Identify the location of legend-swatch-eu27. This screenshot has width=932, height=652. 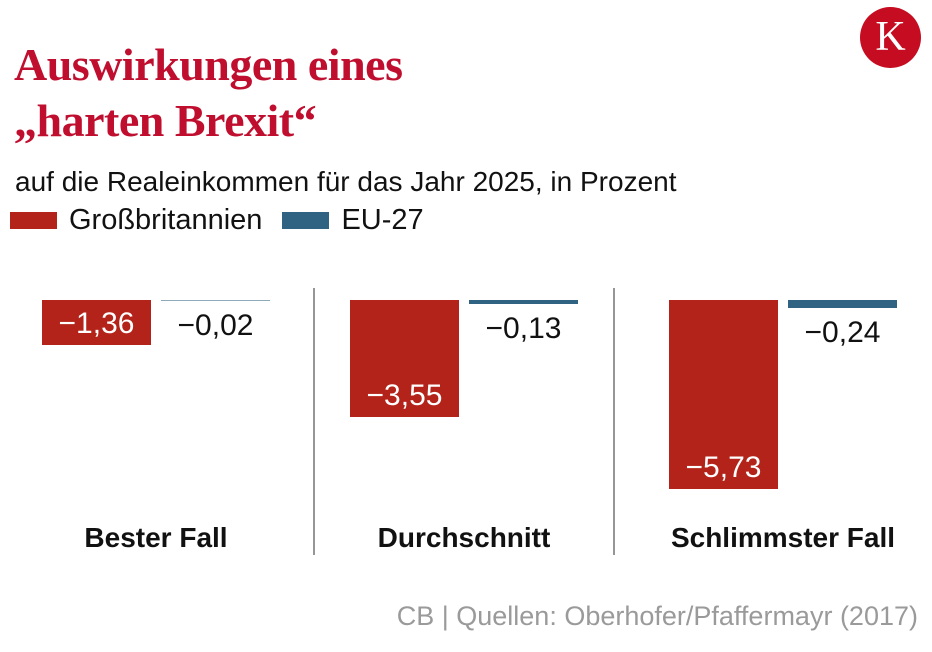
(306, 220).